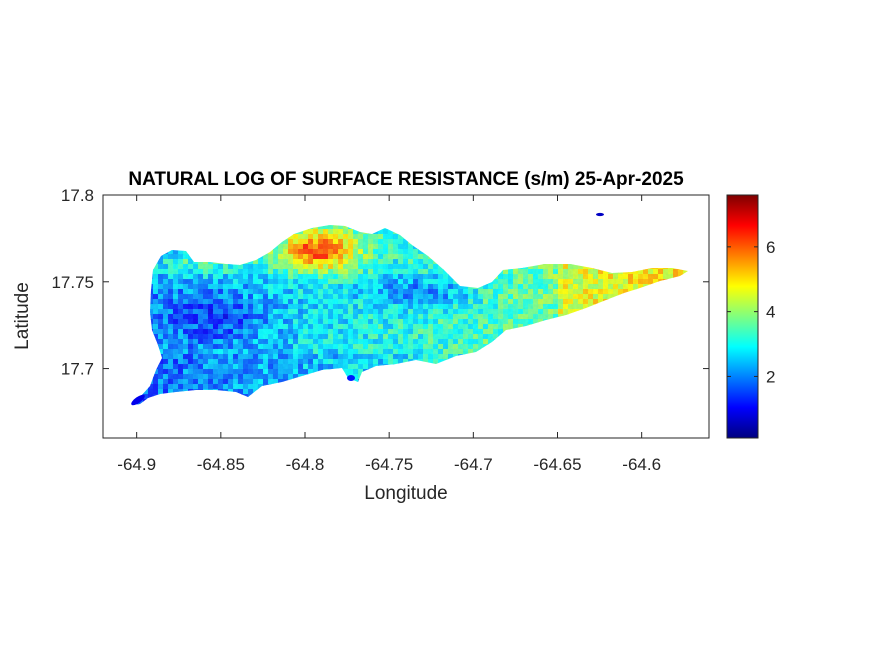 This screenshot has height=661, width=875. What do you see at coordinates (751, 312) in the screenshot?
I see `colorbar-ticks: 2 4 6` at bounding box center [751, 312].